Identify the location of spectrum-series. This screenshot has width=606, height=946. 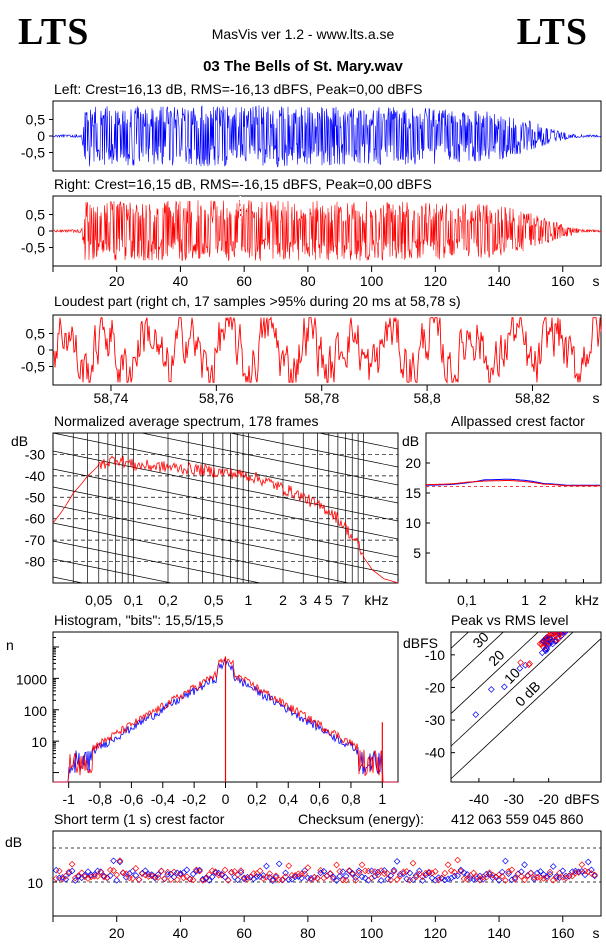
(225, 519).